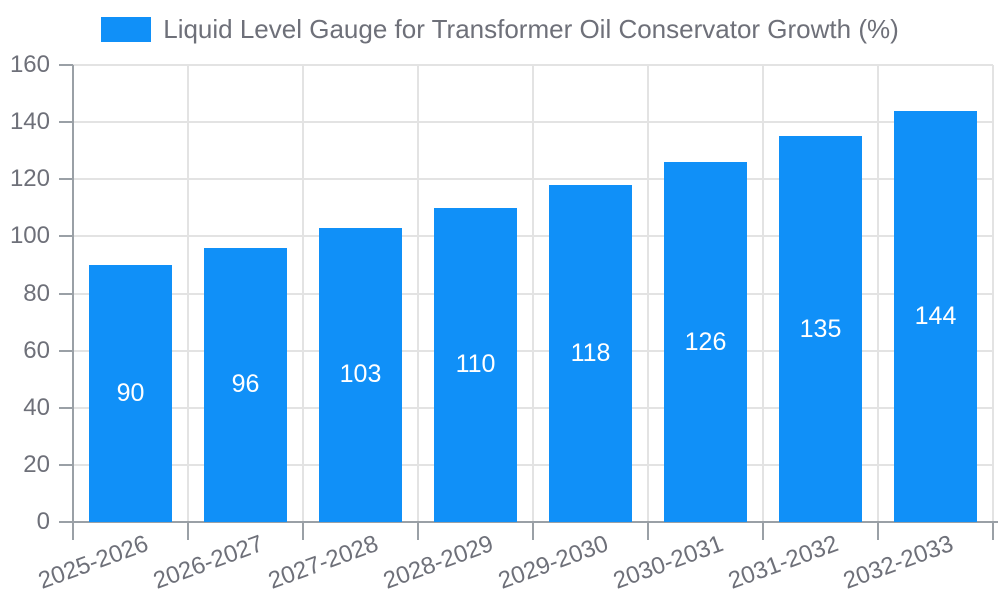 The image size is (1000, 600). Describe the element at coordinates (29, 179) in the screenshot. I see `y-axis-tick-label: 120` at that location.